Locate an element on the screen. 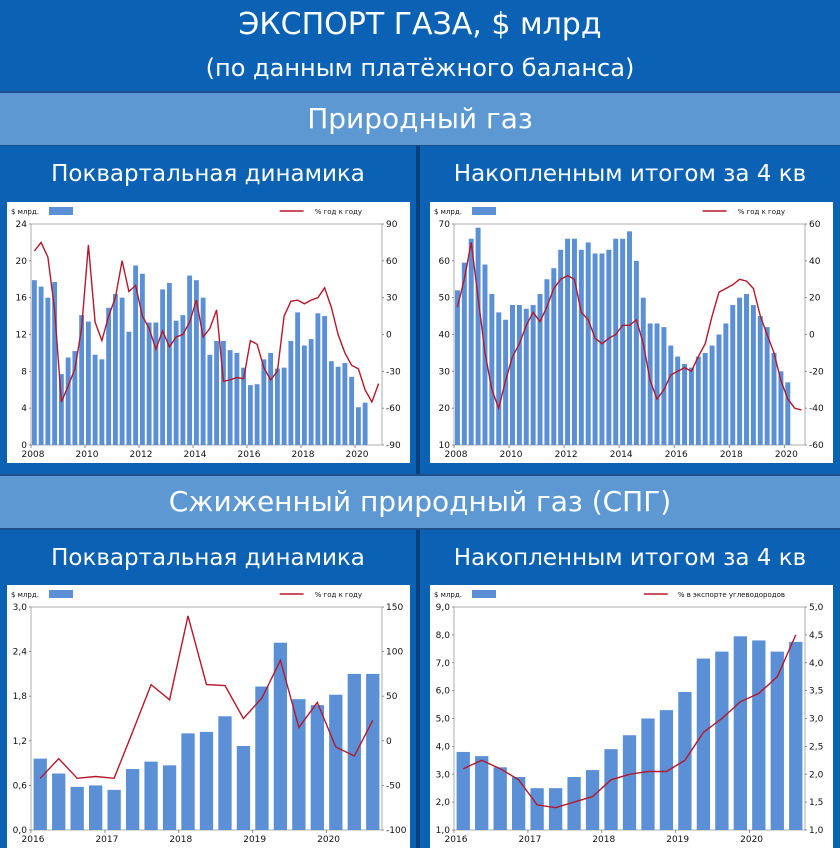 This screenshot has width=840, height=848. y-tick-label: 1,8 is located at coordinates (20, 697).